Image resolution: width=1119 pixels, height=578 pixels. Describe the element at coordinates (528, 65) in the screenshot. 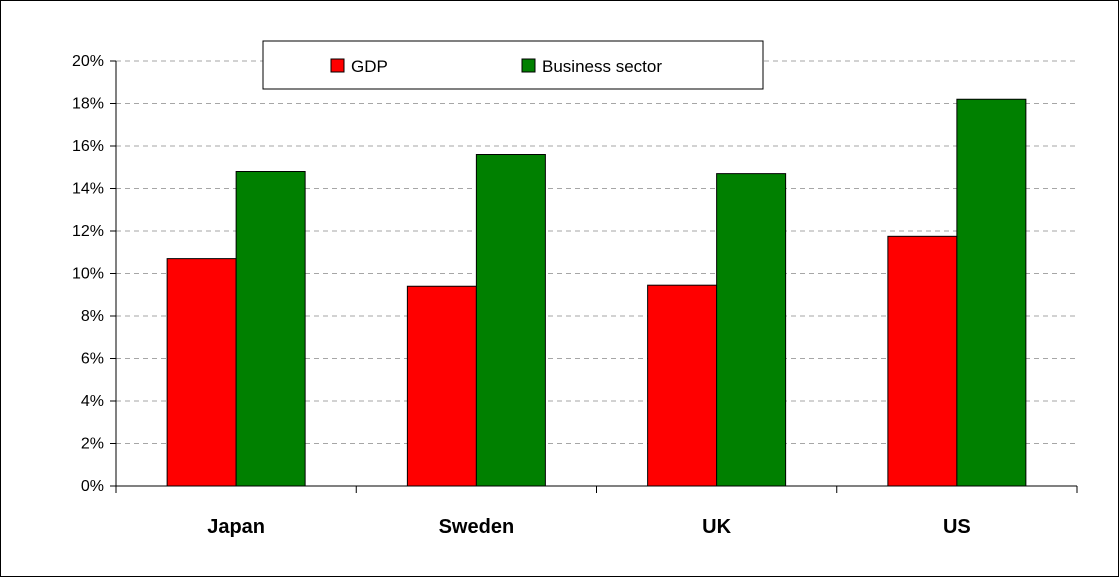

I see `legend-swatch-business-sector` at that location.